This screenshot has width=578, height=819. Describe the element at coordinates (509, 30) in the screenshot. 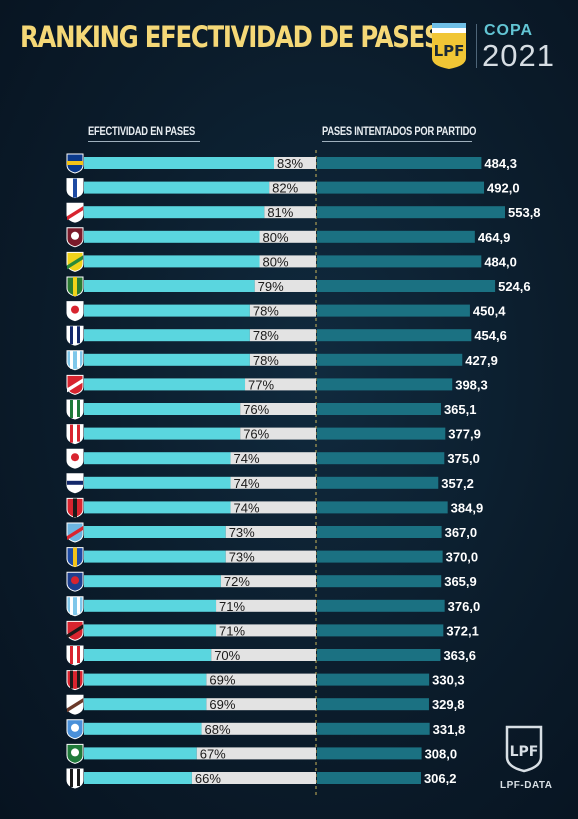

I see `copa-label: COPA` at that location.